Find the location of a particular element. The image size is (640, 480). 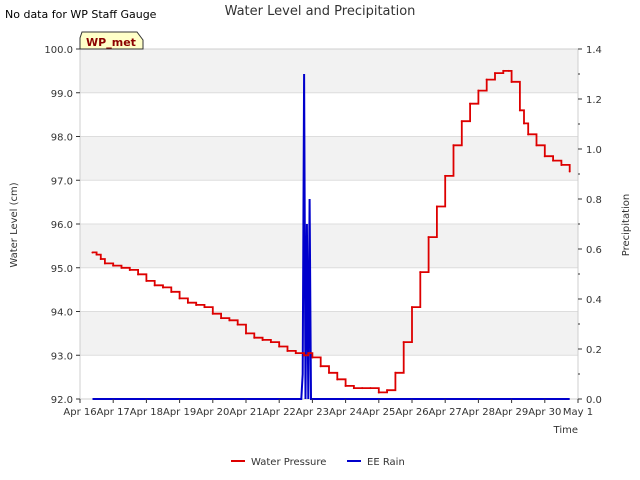

y-tick-label: 98.0 is located at coordinates (62, 138).